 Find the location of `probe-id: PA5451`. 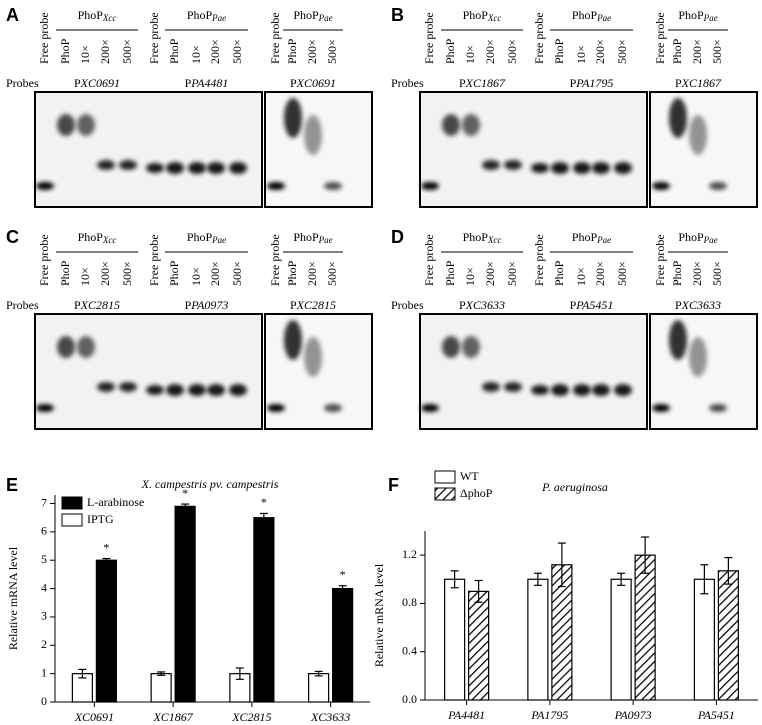

probe-id: PA5451 is located at coordinates (594, 305).